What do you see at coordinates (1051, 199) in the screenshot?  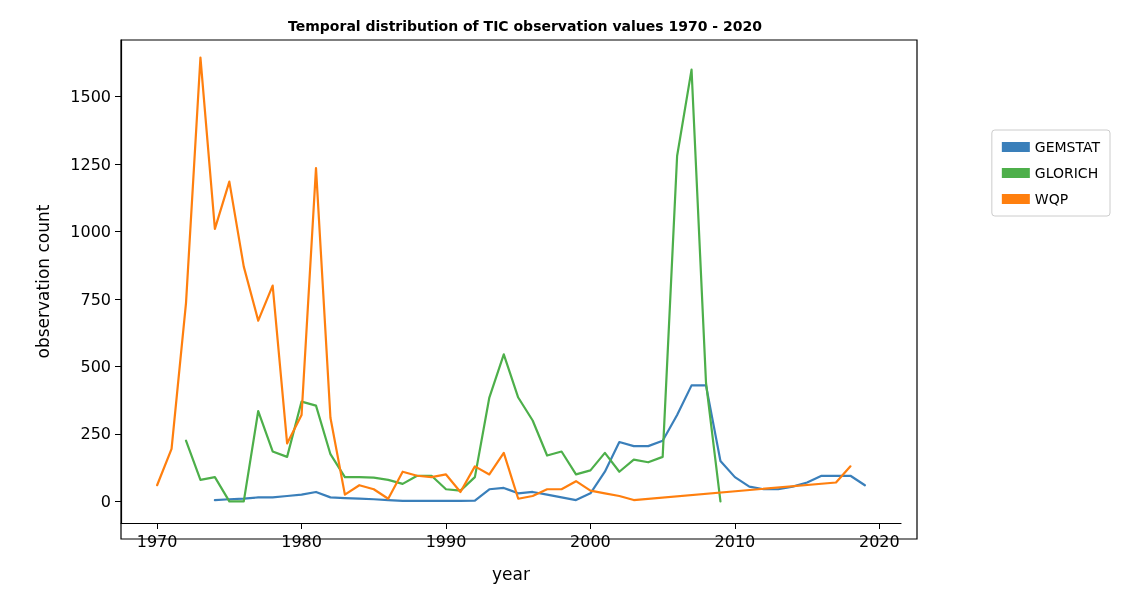 I see `legend-label: WQP` at bounding box center [1051, 199].